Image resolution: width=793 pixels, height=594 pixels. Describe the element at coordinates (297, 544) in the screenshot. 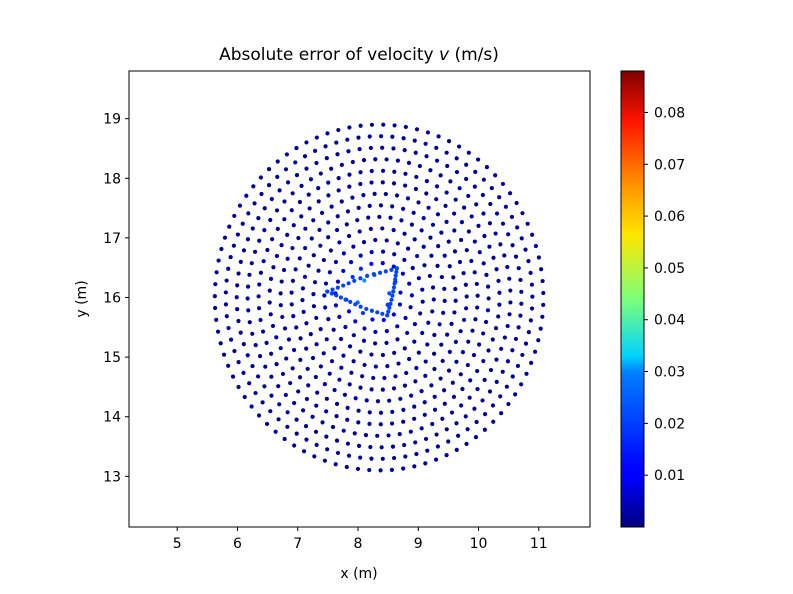

I see `x-tick-label: 7` at that location.